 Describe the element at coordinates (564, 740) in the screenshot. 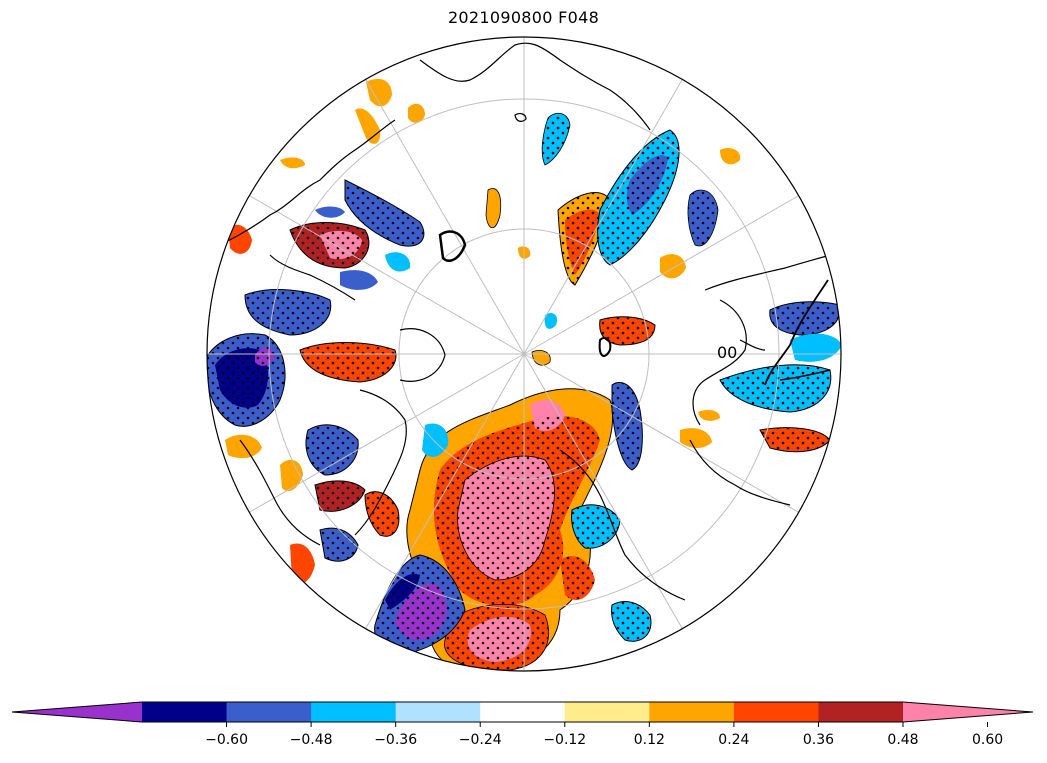

I see `colorbar-tick-label: −0.12` at that location.